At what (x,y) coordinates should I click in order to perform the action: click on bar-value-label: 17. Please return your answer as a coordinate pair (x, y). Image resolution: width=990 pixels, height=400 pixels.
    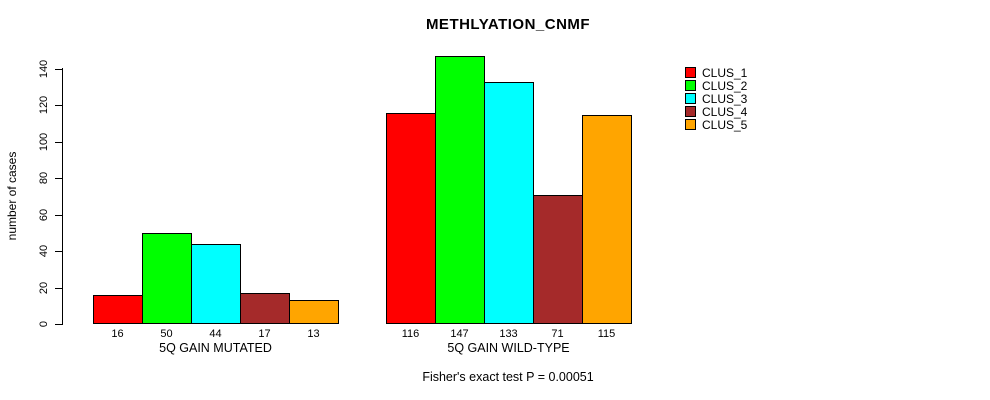
    Looking at the image, I should click on (264, 334).